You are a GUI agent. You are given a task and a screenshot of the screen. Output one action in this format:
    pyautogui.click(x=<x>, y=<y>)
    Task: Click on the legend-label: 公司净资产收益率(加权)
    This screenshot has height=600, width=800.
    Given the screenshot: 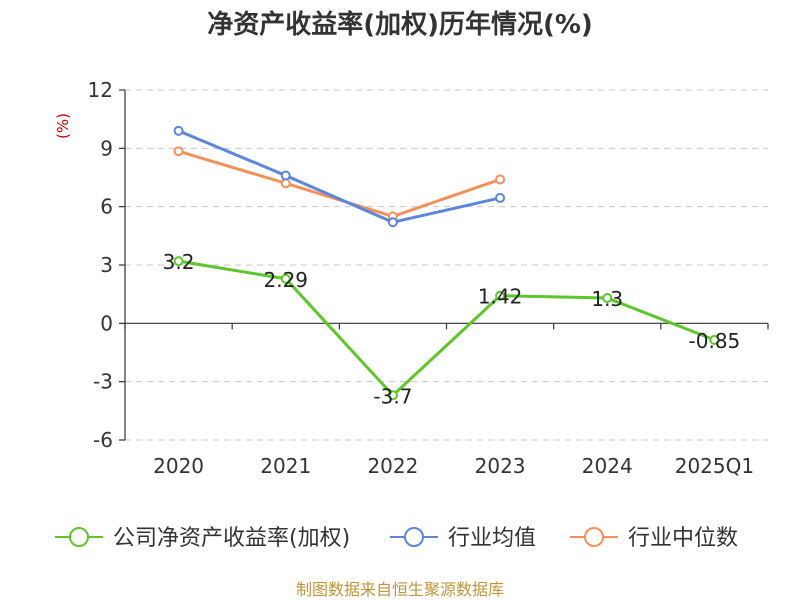 What is the action you would take?
    pyautogui.click(x=231, y=538)
    